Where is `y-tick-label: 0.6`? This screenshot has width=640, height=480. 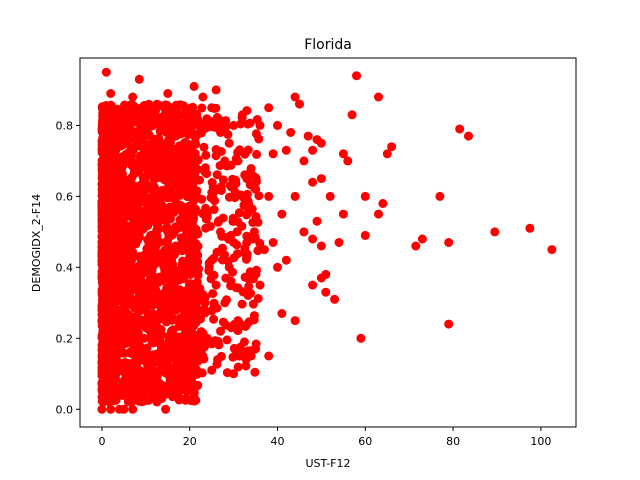
y-tick-label: 0.6 is located at coordinates (65, 196).